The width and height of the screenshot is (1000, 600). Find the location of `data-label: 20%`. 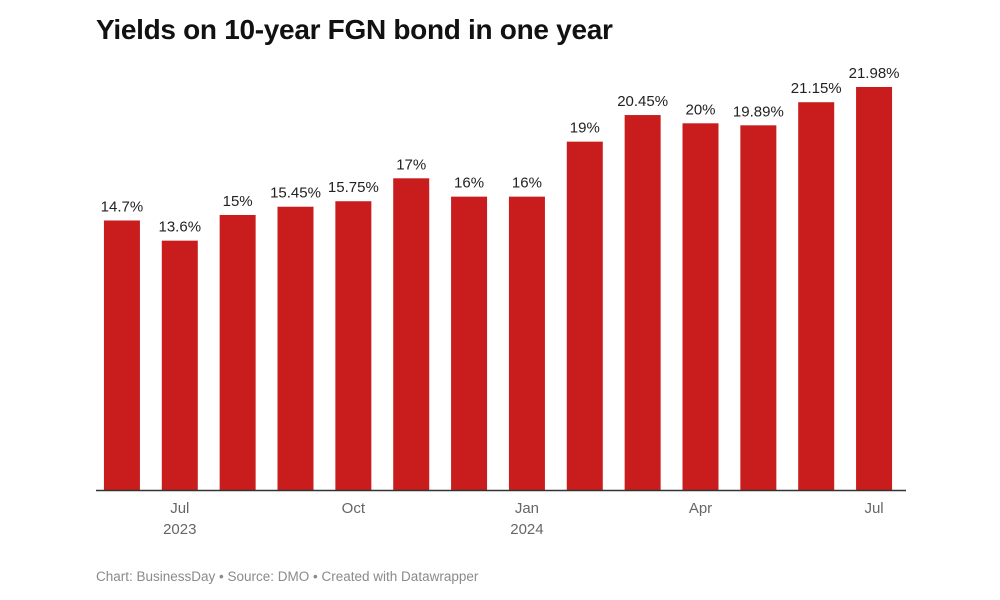

data-label: 20% is located at coordinates (700, 109).